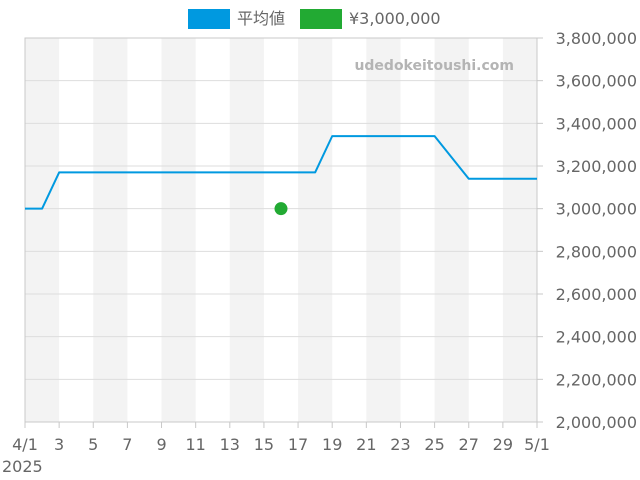 The width and height of the screenshot is (640, 480). I want to click on x-tick-label: 9, so click(161, 444).